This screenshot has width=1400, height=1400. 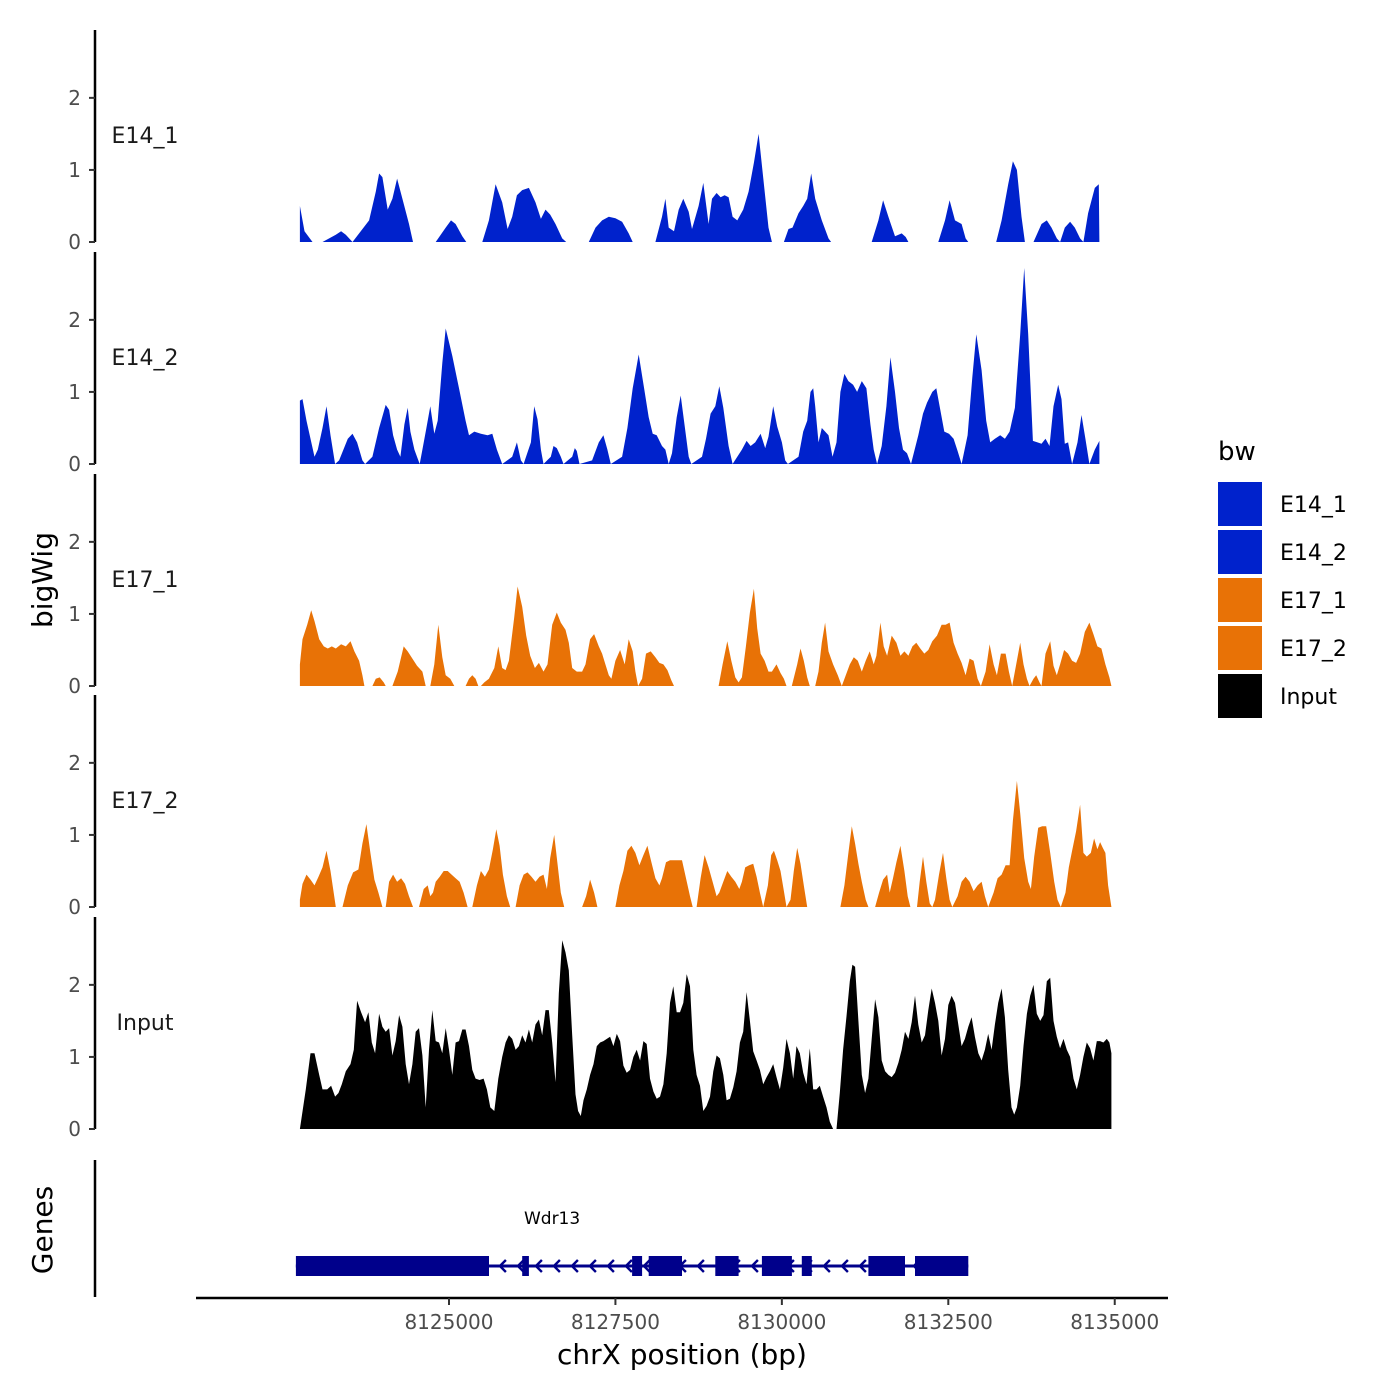 I want to click on track-e14-2: 0 1 2 E14_2, so click(x=584, y=364).